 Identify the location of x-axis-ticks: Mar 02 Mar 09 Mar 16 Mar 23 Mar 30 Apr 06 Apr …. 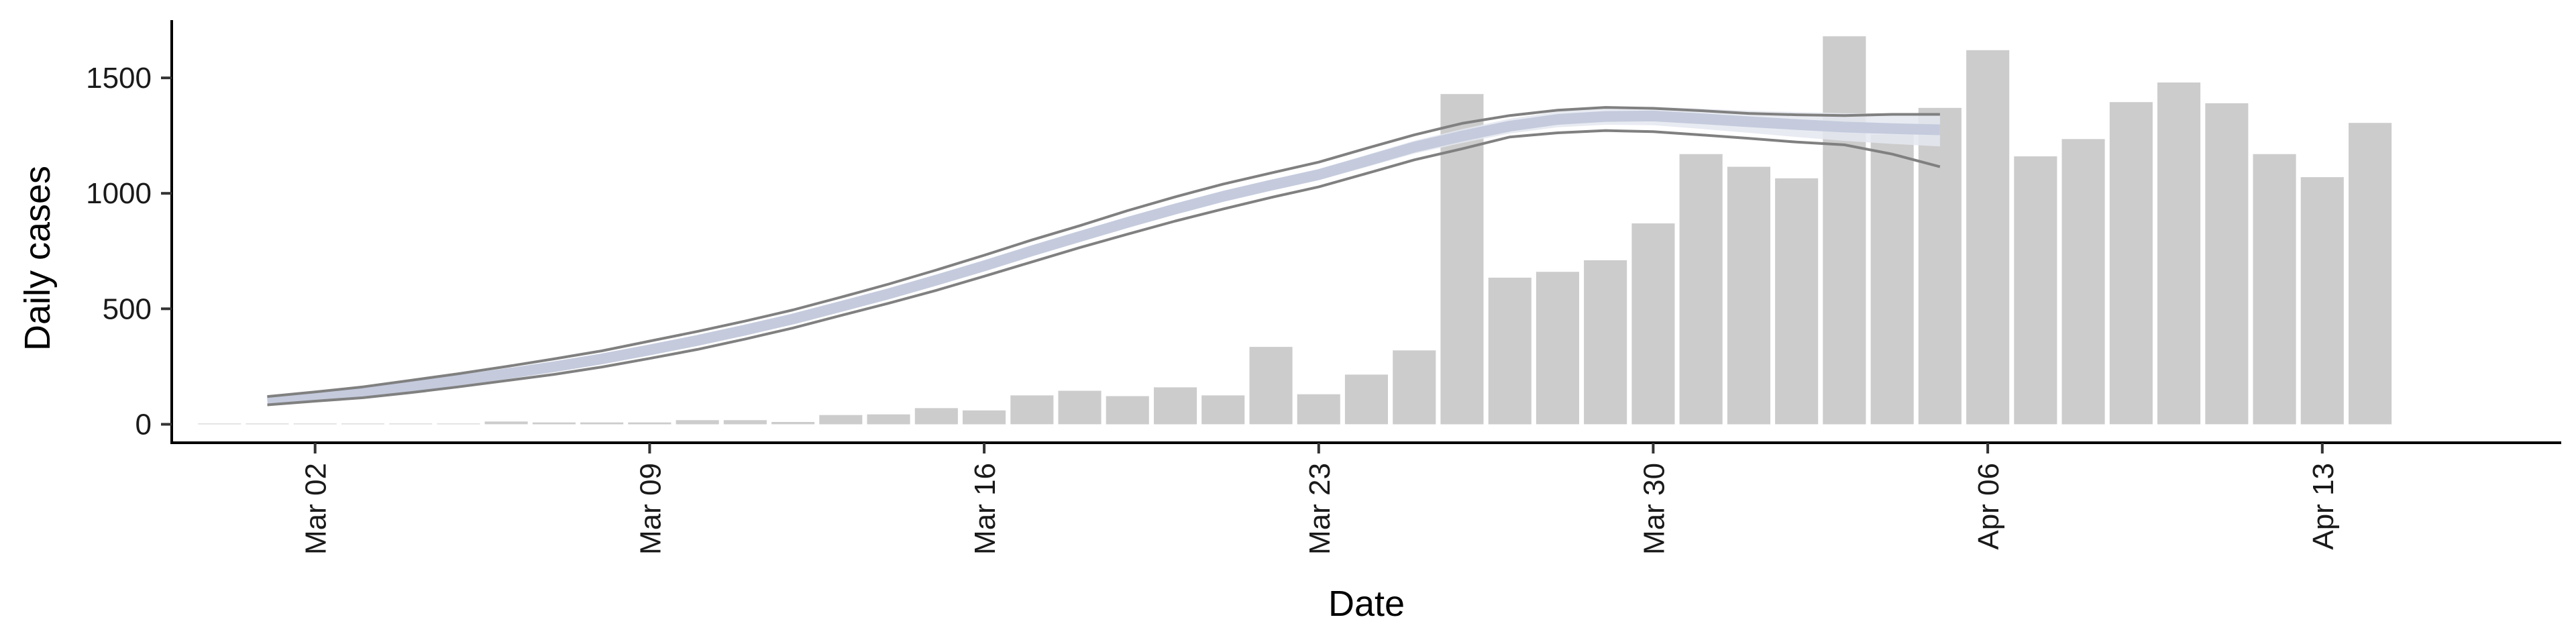
(1320, 499).